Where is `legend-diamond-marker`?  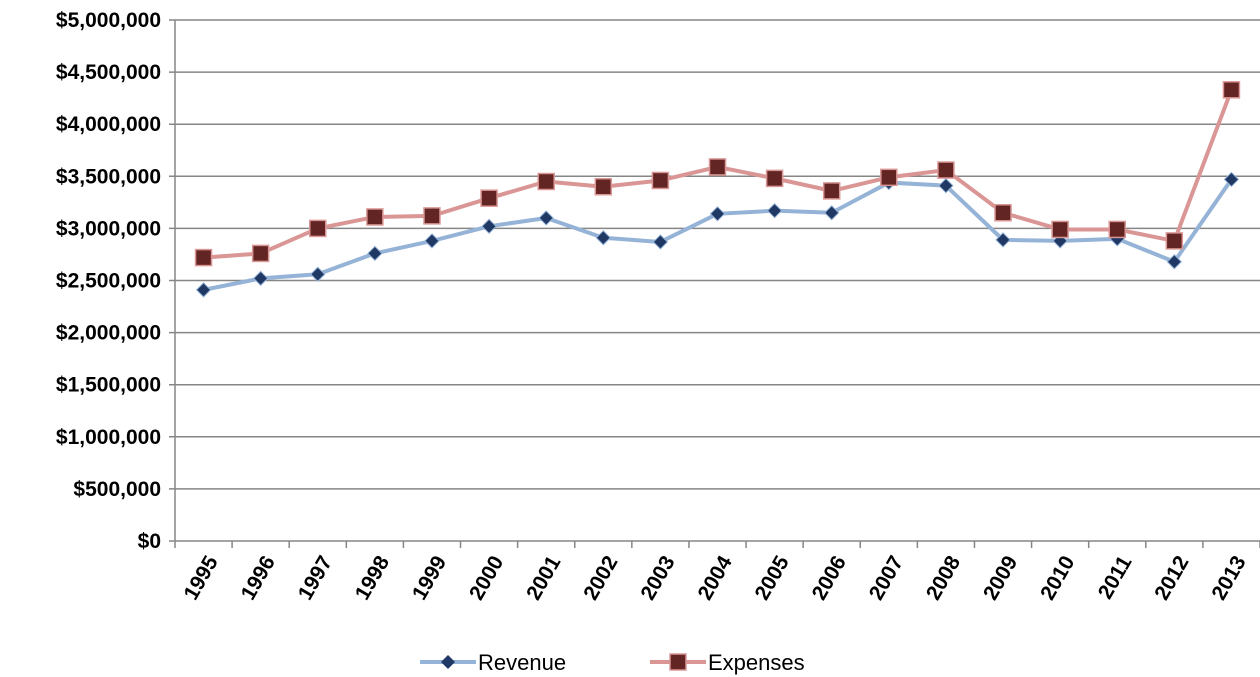
legend-diamond-marker is located at coordinates (448, 662).